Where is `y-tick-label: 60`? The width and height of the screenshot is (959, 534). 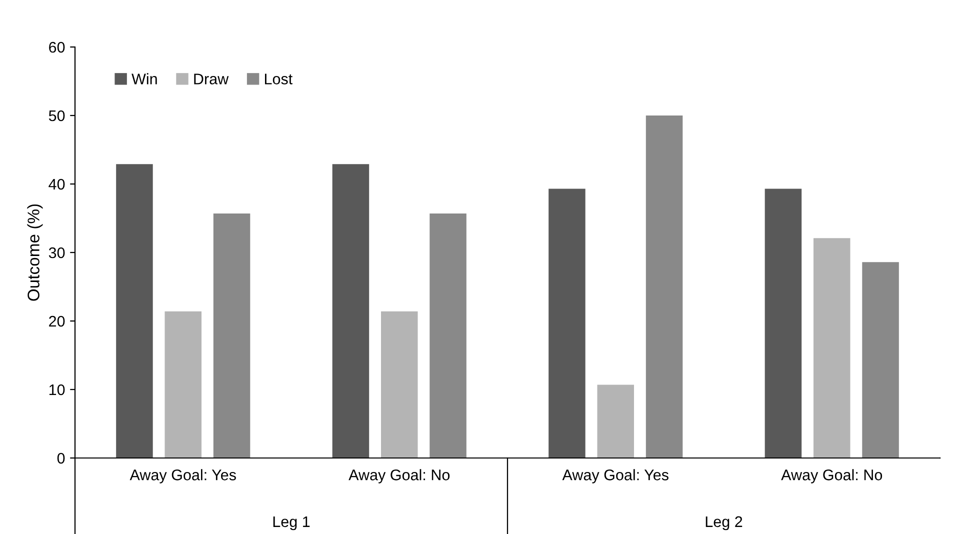
y-tick-label: 60 is located at coordinates (57, 47).